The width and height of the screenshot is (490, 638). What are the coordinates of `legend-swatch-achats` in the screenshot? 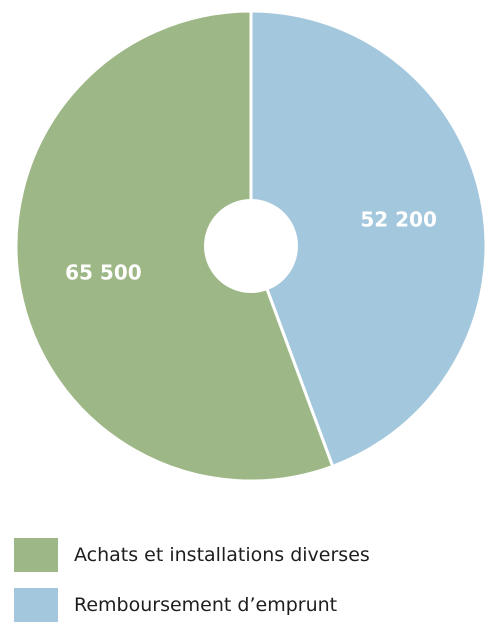 It's located at (36, 555).